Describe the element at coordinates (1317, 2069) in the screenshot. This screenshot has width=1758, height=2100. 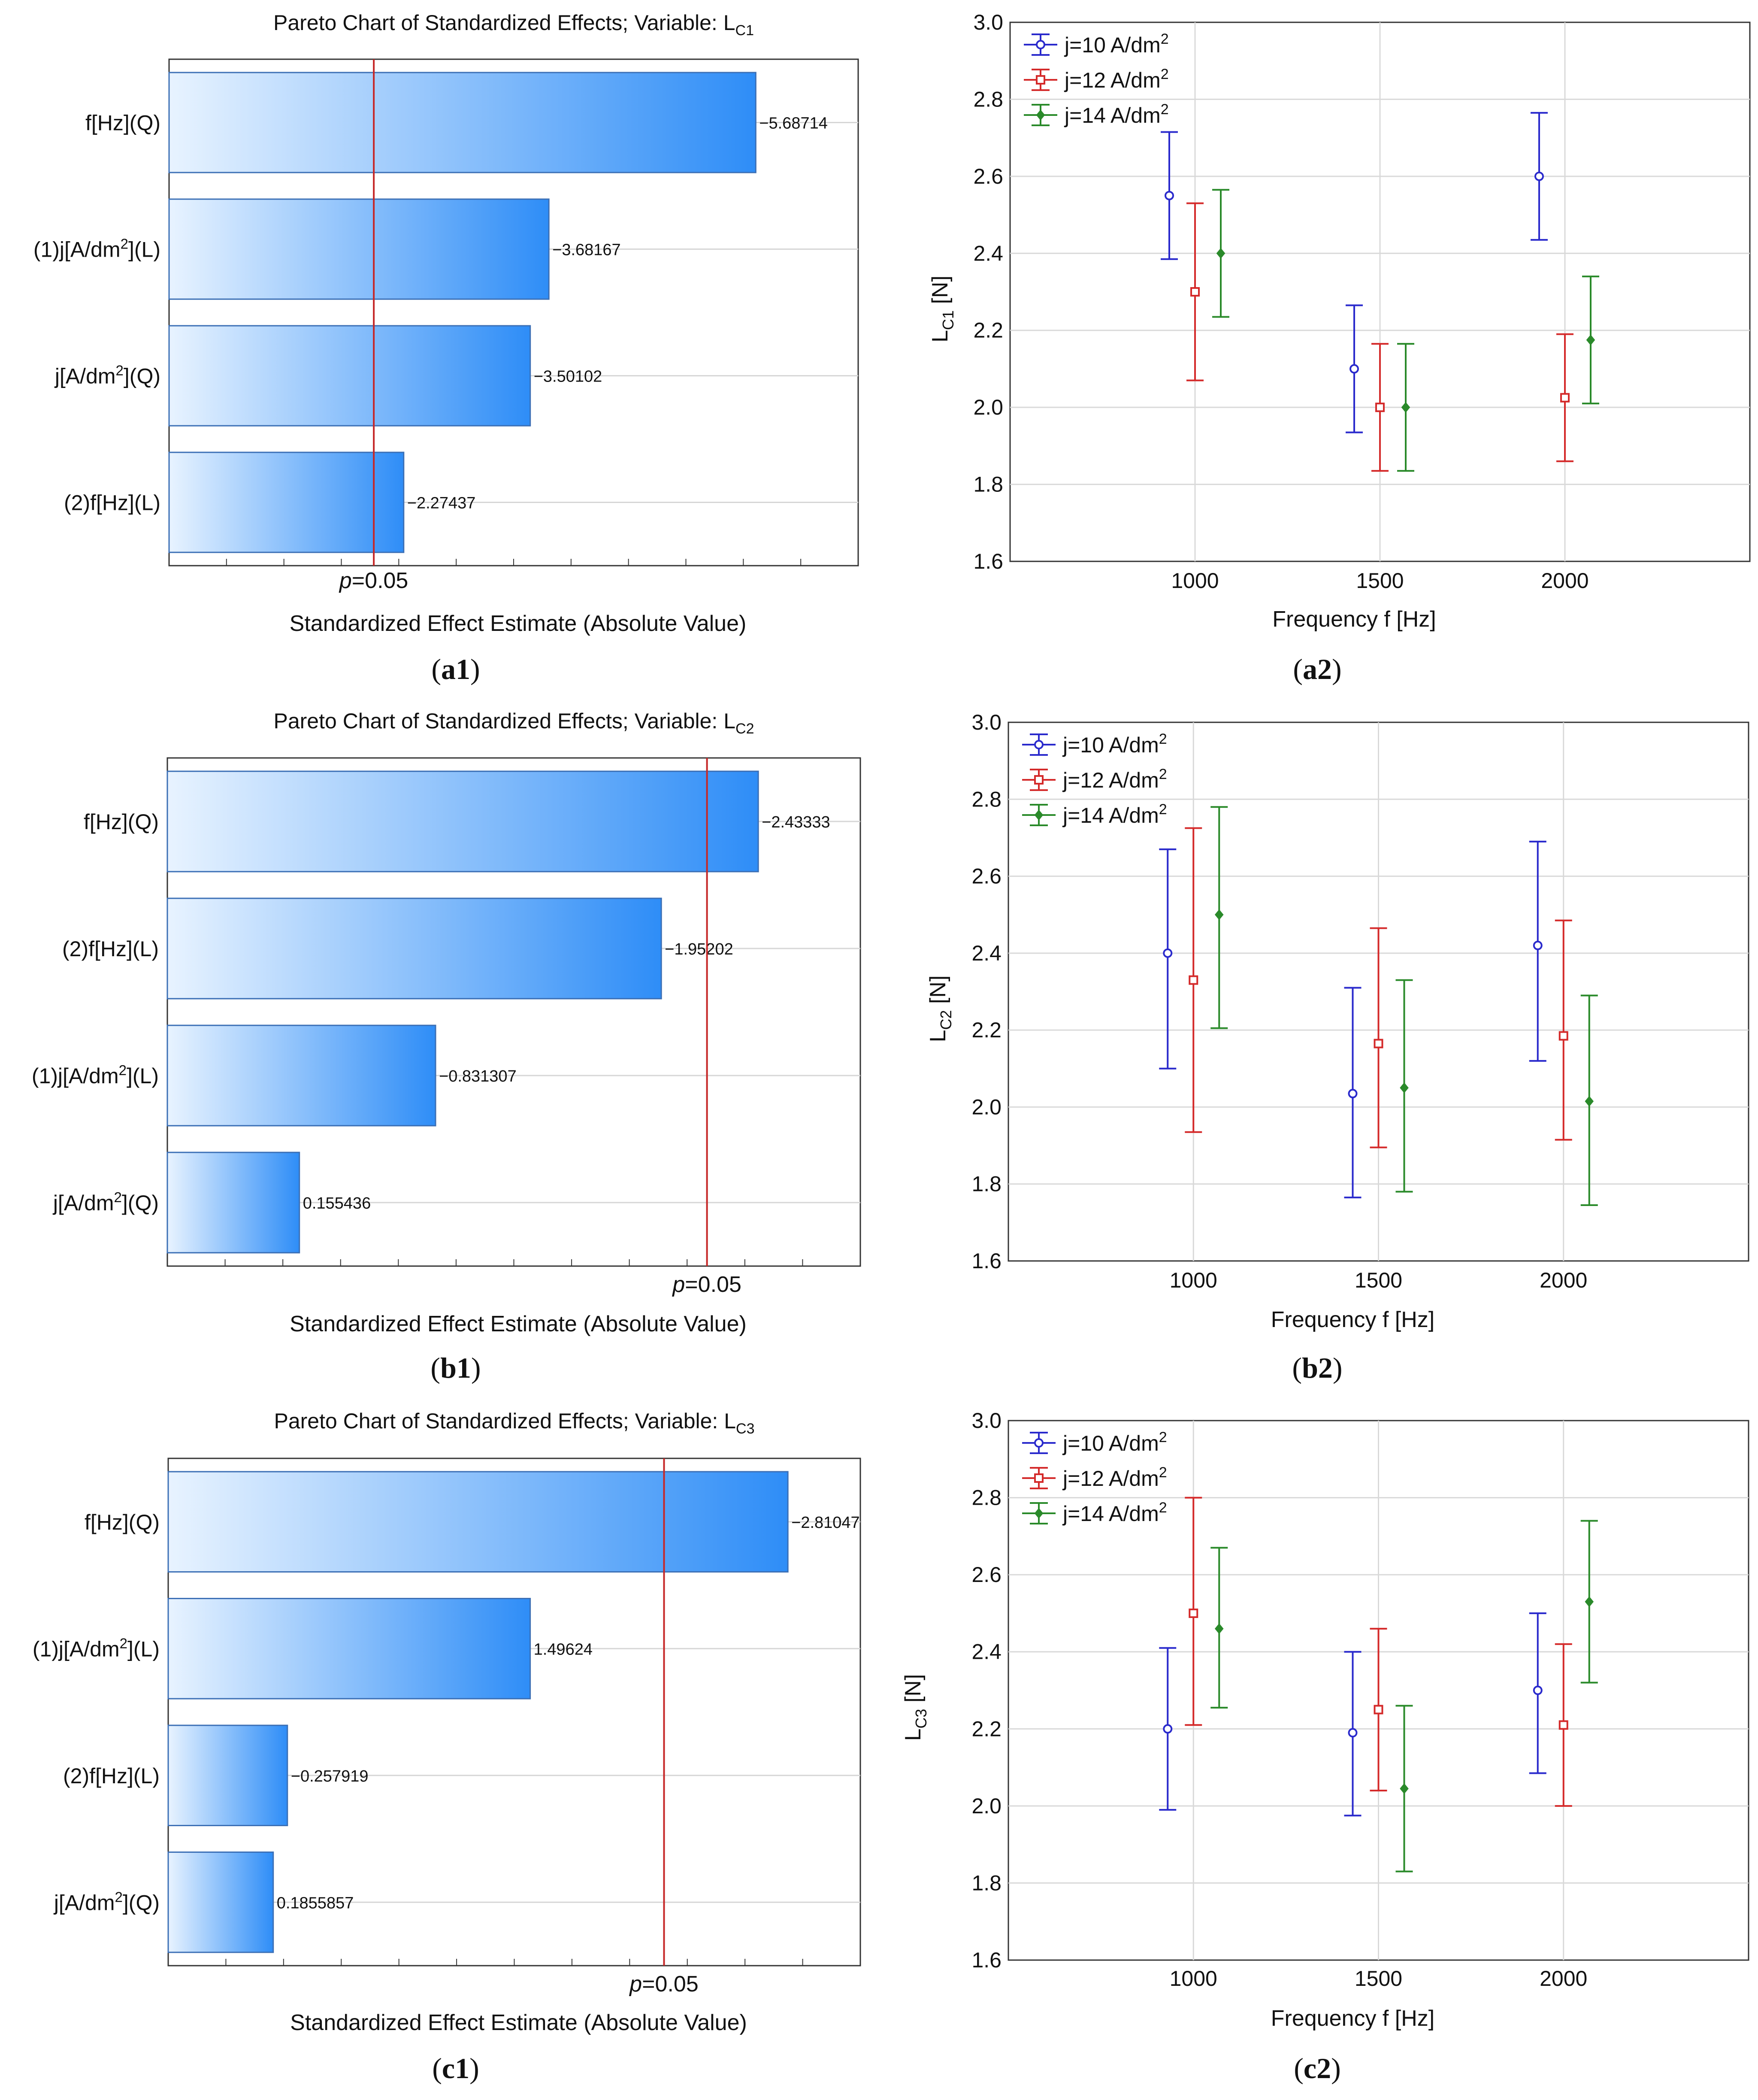
I see `panel-caption-c2: (c2)` at that location.